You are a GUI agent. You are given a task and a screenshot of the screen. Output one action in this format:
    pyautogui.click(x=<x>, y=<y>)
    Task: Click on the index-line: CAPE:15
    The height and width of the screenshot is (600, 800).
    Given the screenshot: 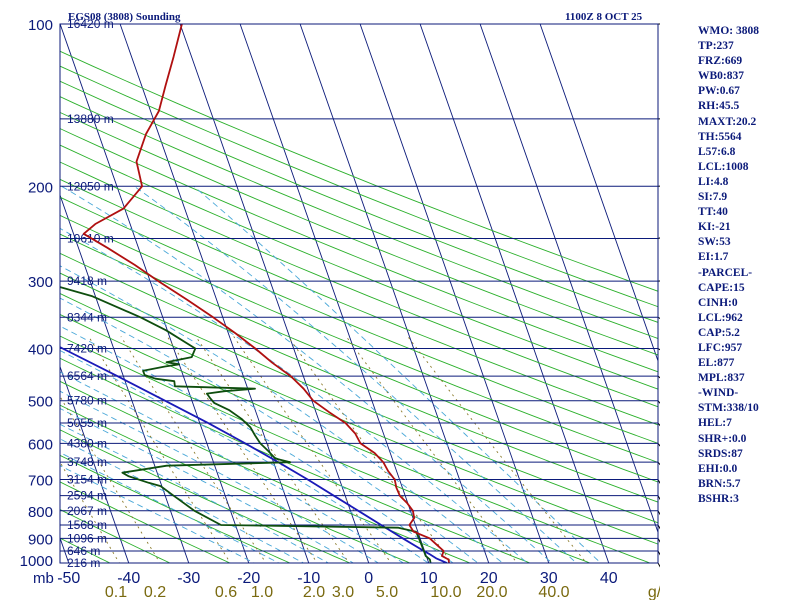 What is the action you would take?
    pyautogui.click(x=721, y=287)
    